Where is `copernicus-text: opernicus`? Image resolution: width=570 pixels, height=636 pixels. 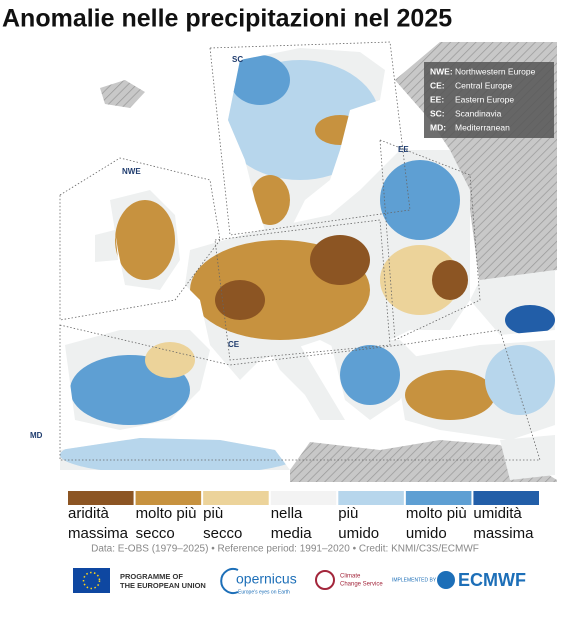 copernicus-text: opernicus is located at coordinates (266, 579).